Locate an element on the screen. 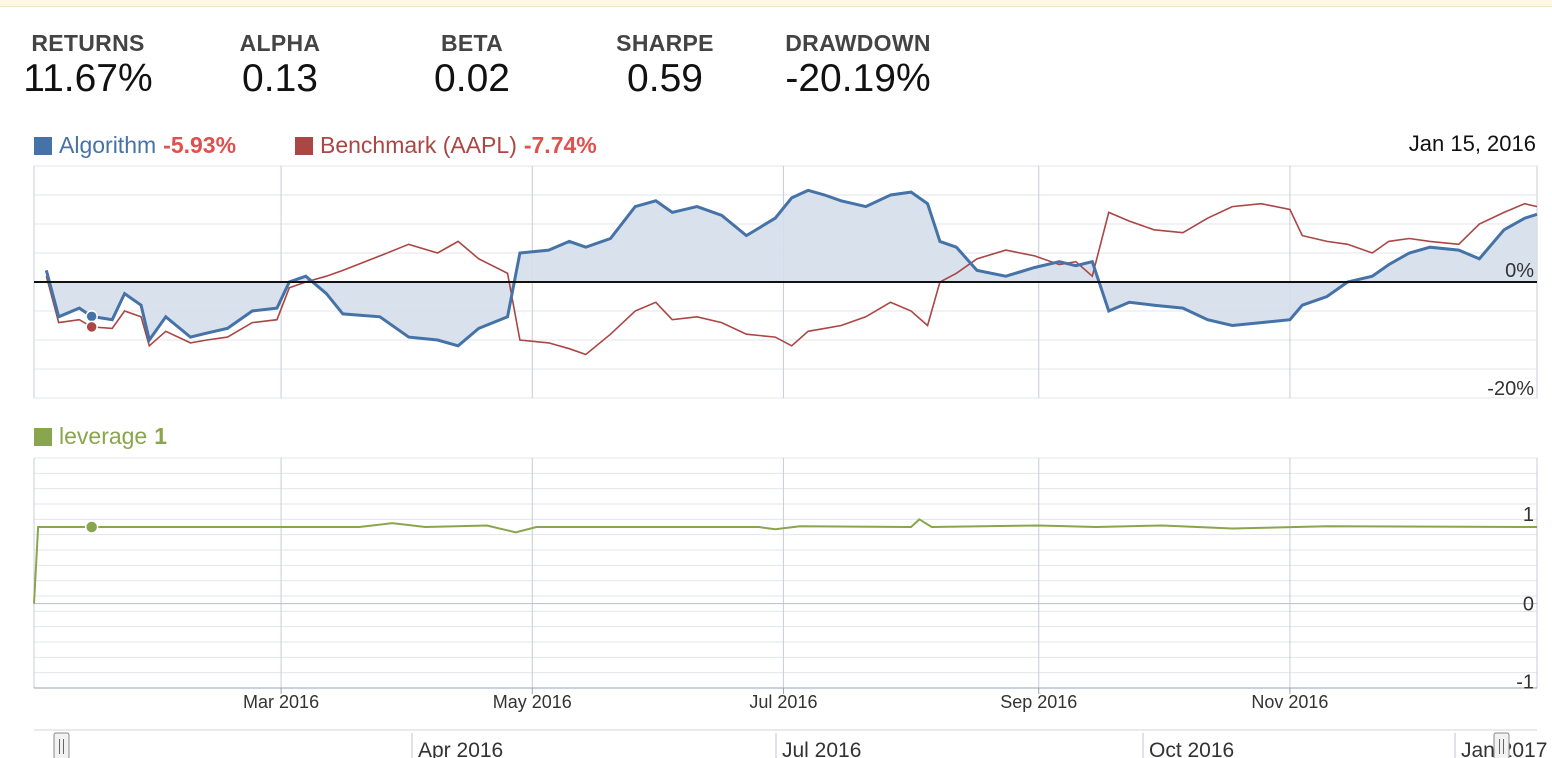 The image size is (1552, 758). legend-leverage: leverage 1 is located at coordinates (100, 436).